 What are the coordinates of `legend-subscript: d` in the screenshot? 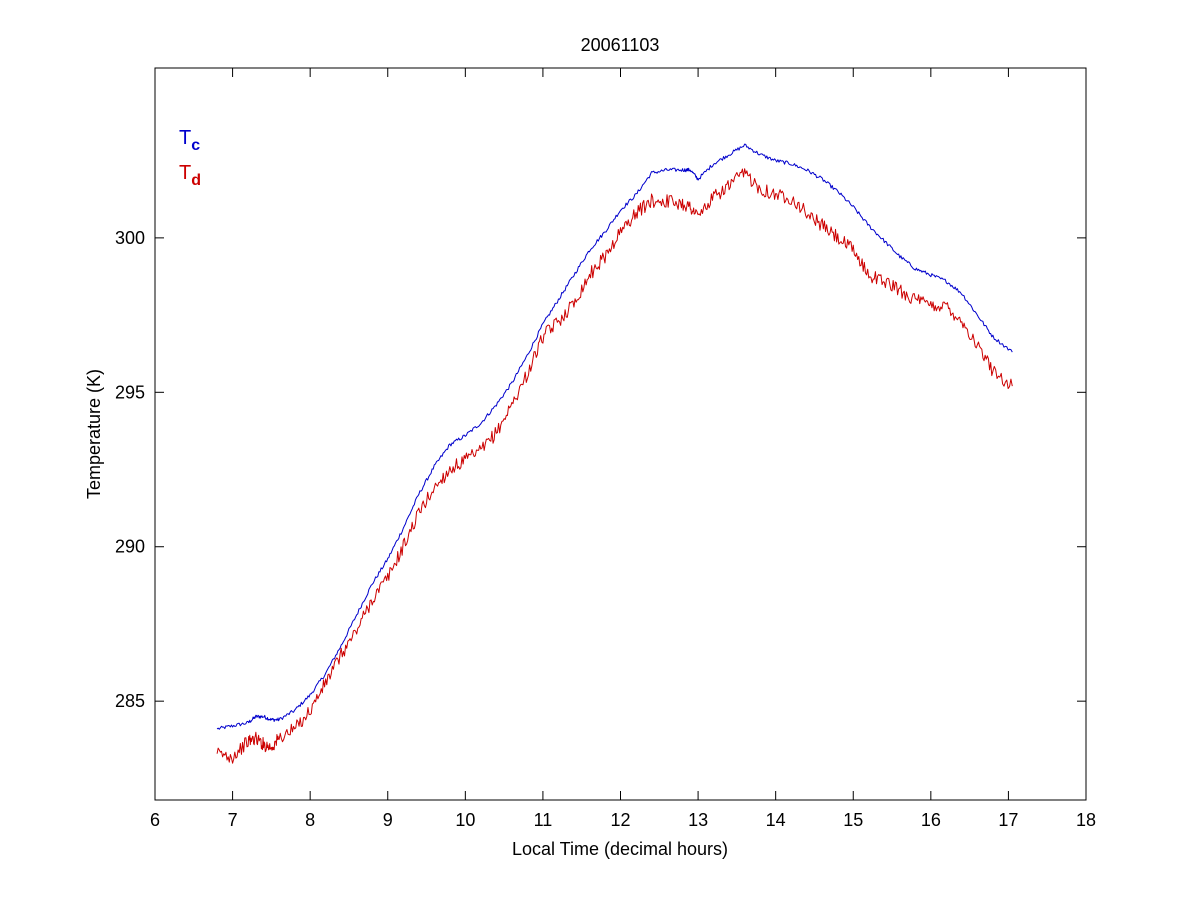 It's located at (196, 180).